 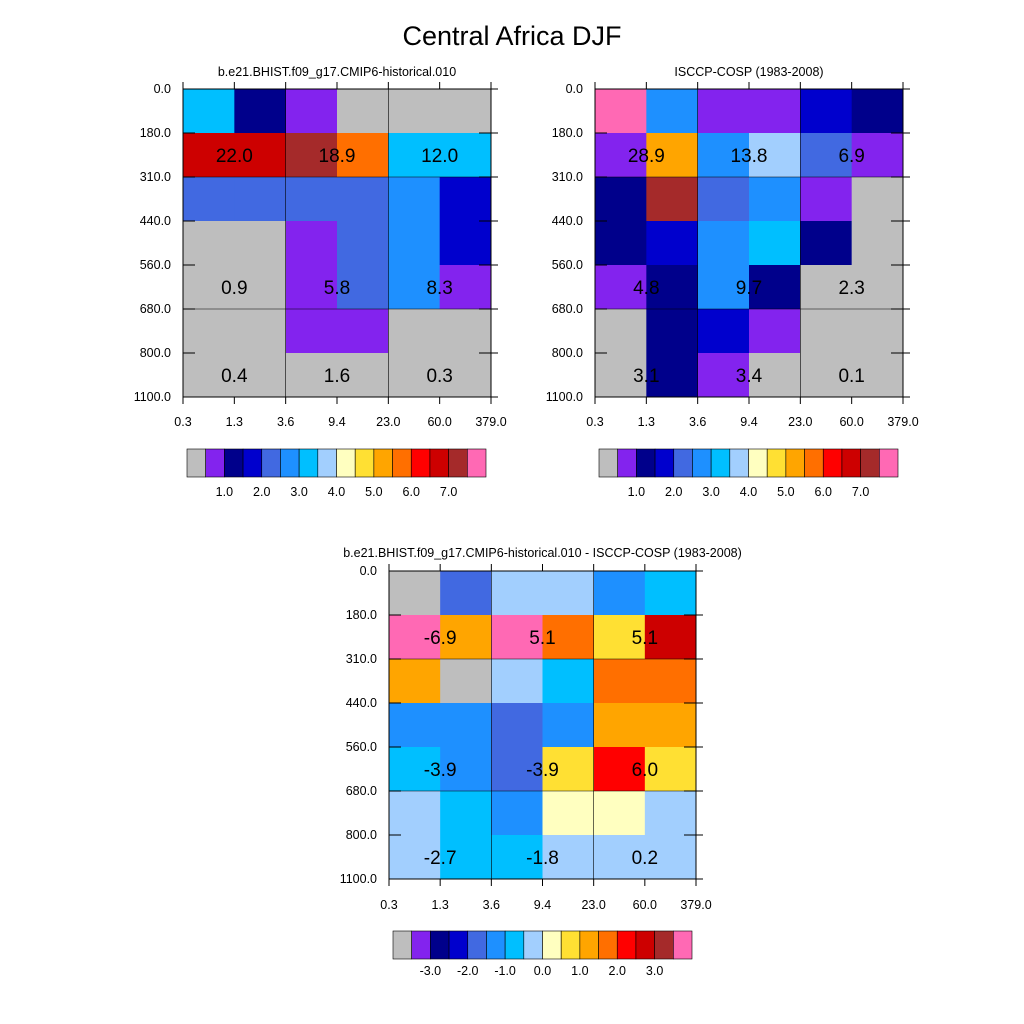 What do you see at coordinates (337, 376) in the screenshot?
I see `cell-value-label: 1.6` at bounding box center [337, 376].